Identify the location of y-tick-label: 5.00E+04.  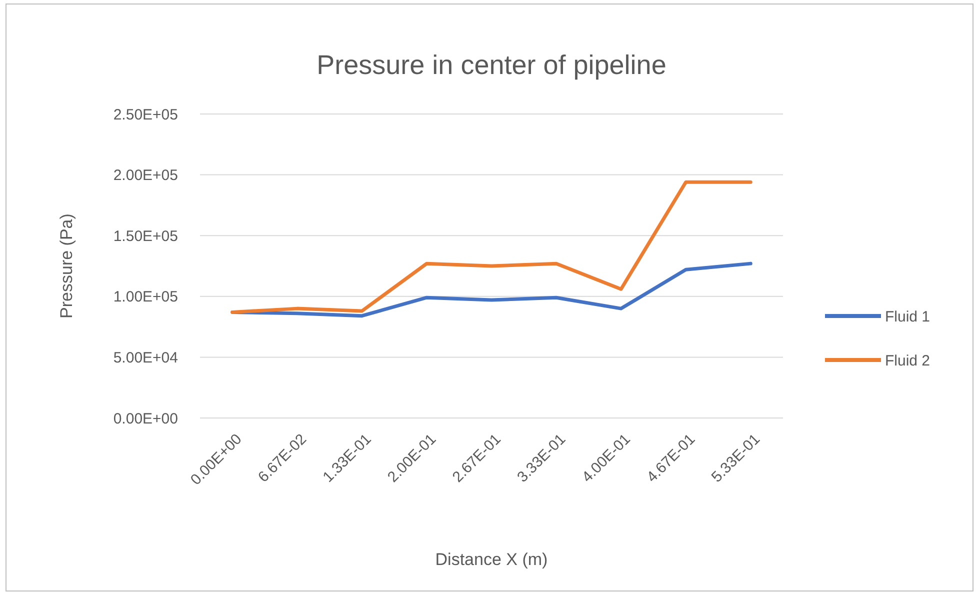
(145, 357).